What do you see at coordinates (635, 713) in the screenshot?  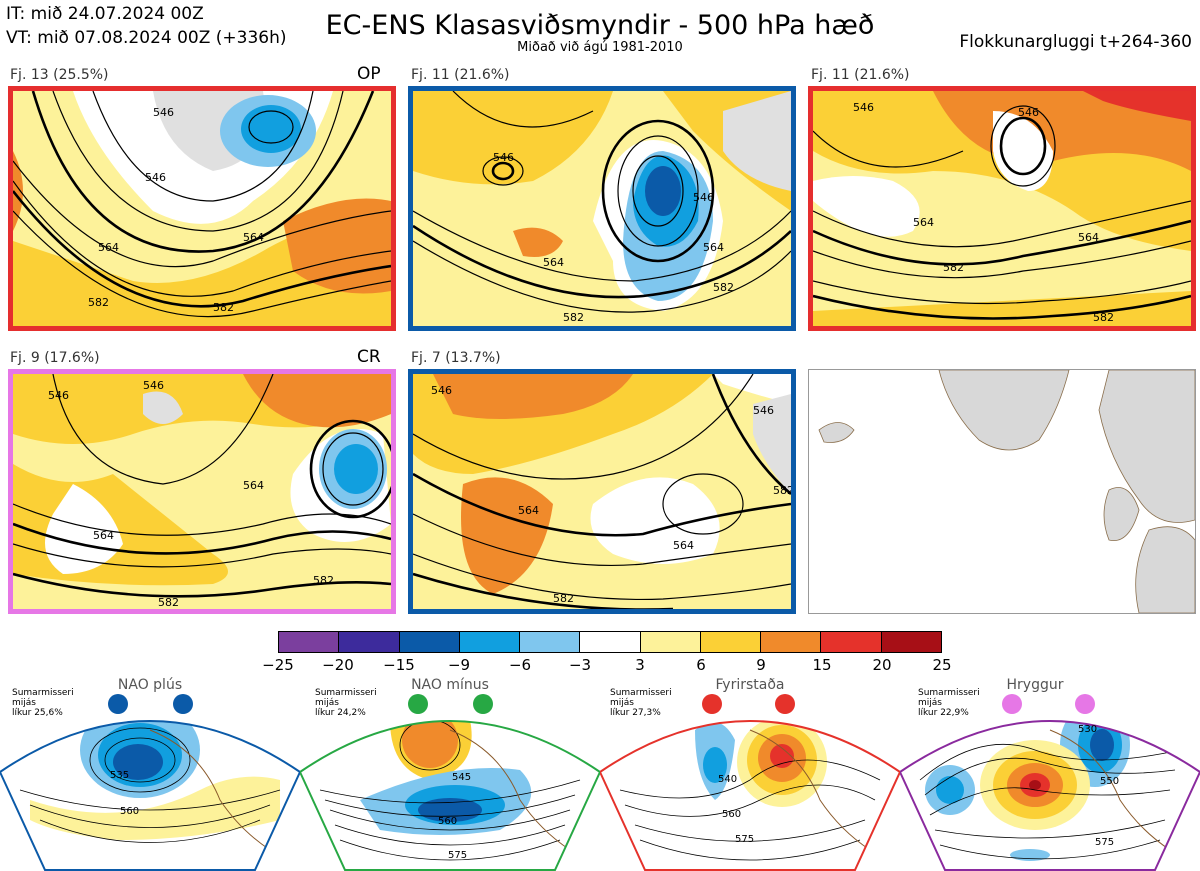 I see `regime-3-prob: líkur 27,3%` at bounding box center [635, 713].